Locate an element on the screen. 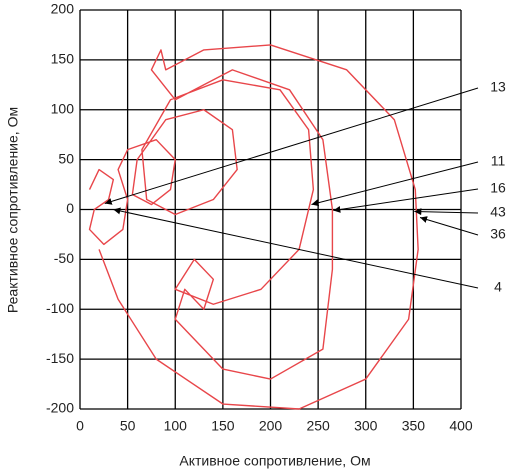 The height and width of the screenshot is (474, 528). y-tick-label: 100 is located at coordinates (63, 108).